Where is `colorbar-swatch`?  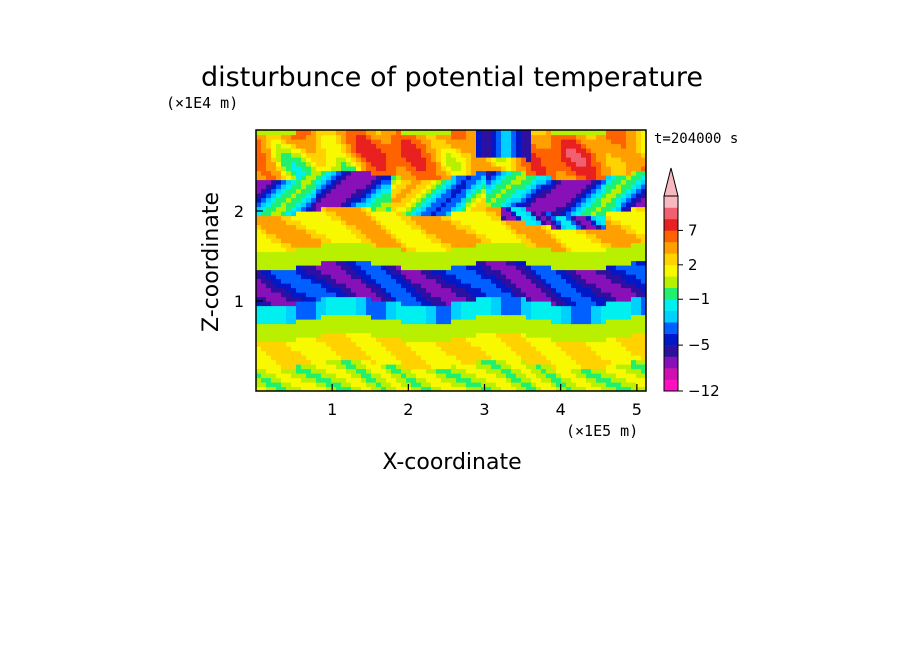
colorbar-swatch is located at coordinates (671, 362).